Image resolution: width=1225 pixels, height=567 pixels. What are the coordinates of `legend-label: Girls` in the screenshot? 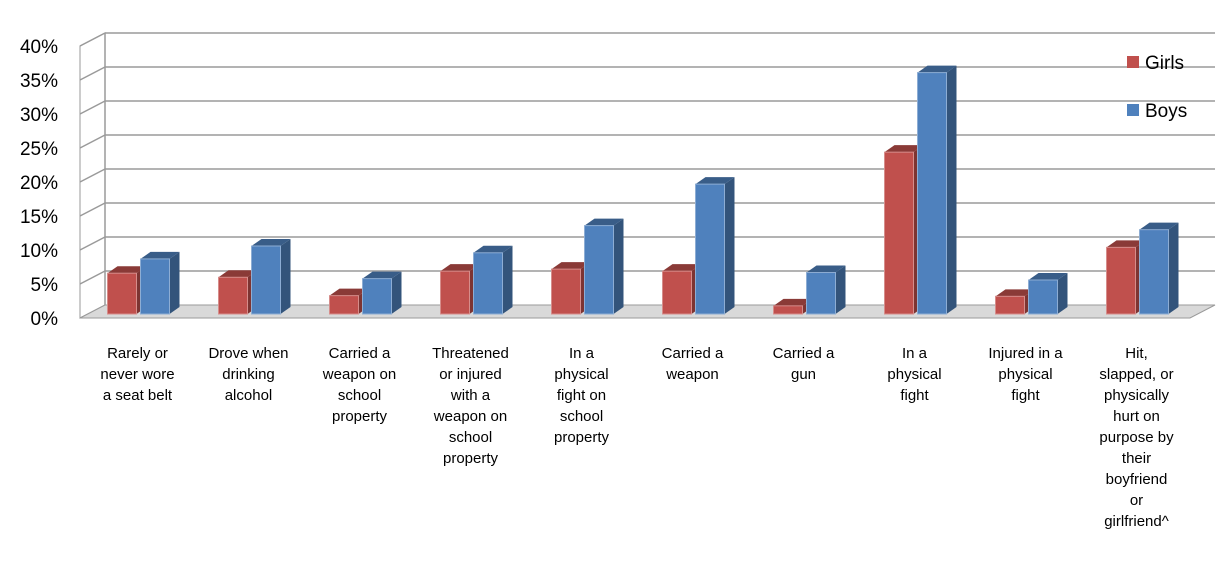 It's located at (1164, 63).